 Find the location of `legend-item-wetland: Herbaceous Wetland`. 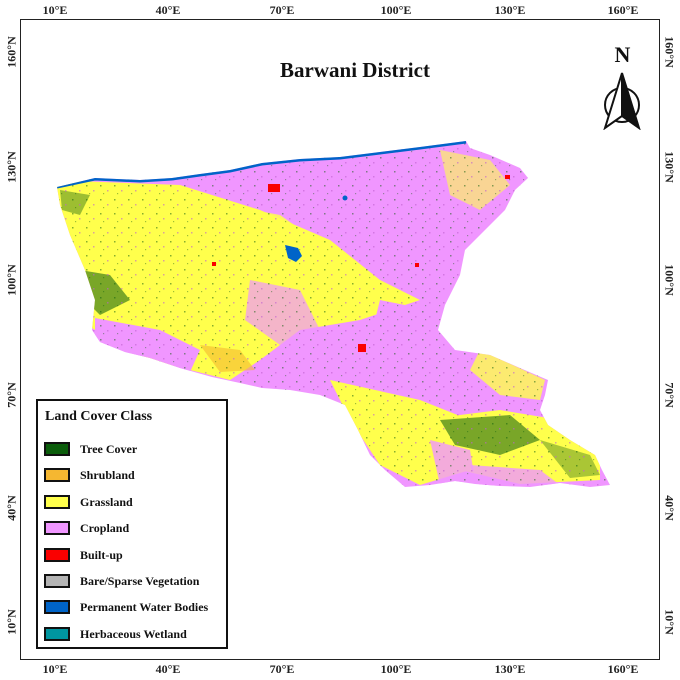

legend-item-wetland: Herbaceous Wetland is located at coordinates (115, 634).